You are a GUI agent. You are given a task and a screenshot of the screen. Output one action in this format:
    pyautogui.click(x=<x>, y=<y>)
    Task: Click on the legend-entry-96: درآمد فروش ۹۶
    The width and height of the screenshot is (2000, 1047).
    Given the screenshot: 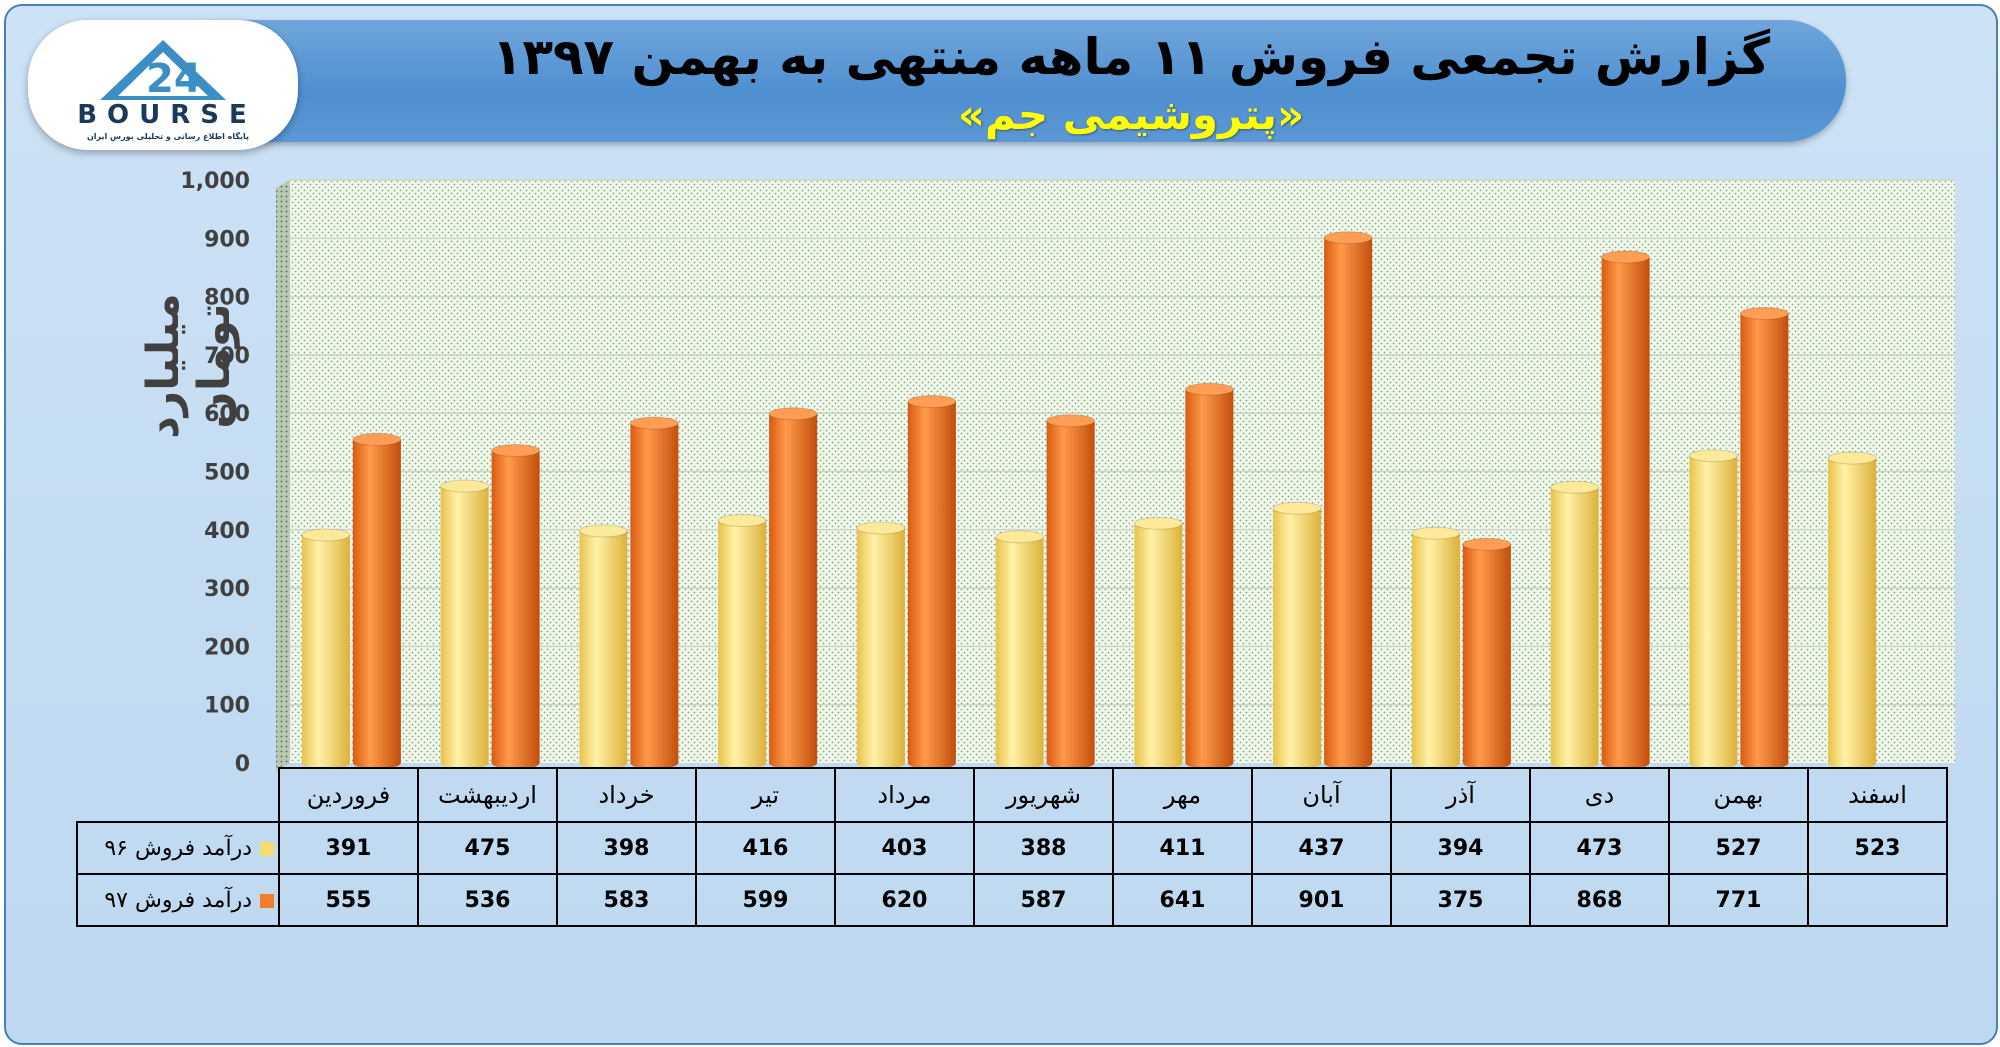 What is the action you would take?
    pyautogui.click(x=178, y=848)
    